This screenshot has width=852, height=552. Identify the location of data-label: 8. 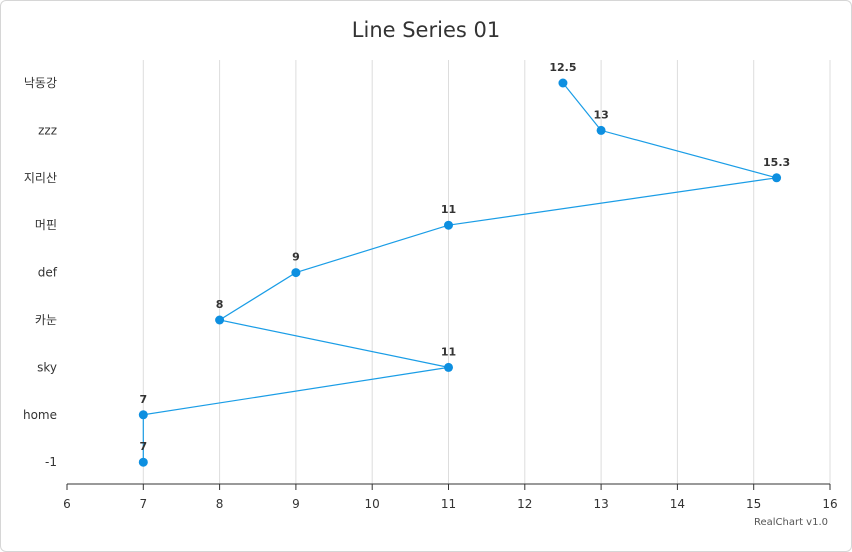
(220, 304).